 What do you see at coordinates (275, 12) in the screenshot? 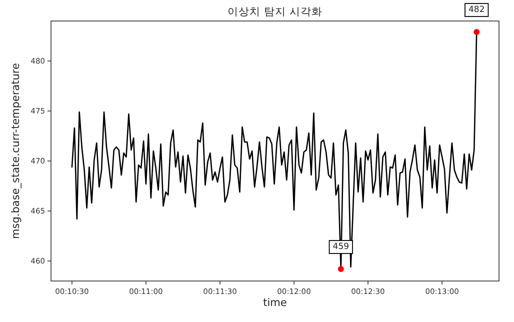
I see `chart-title: 이상치 탐지 시각화` at bounding box center [275, 12].